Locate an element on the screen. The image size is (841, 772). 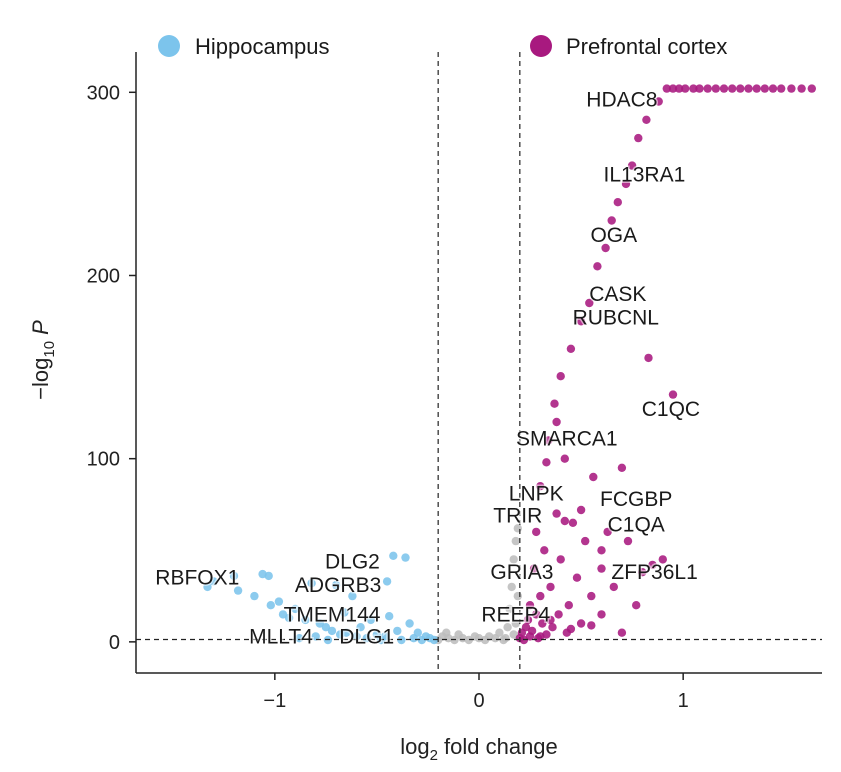
legend: Hippocampus Prefrontal cortex is located at coordinates (442, 46).